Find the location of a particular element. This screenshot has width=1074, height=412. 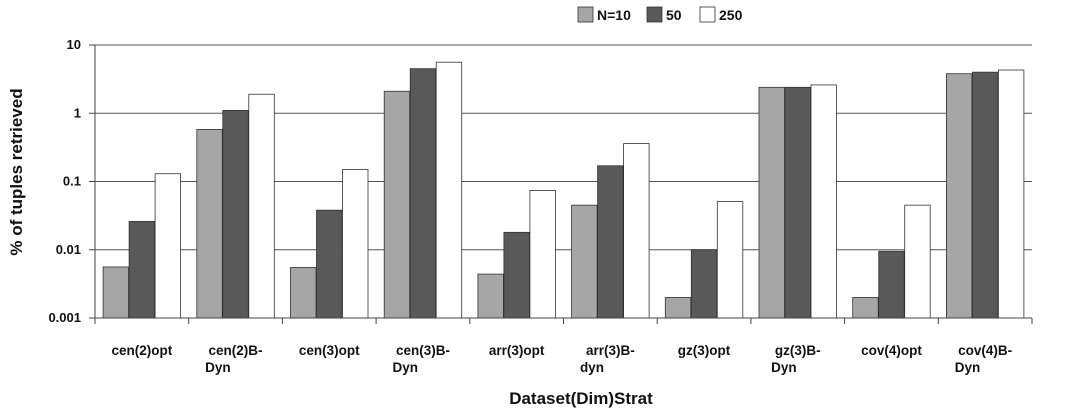

legend-label: N=10 is located at coordinates (614, 15).